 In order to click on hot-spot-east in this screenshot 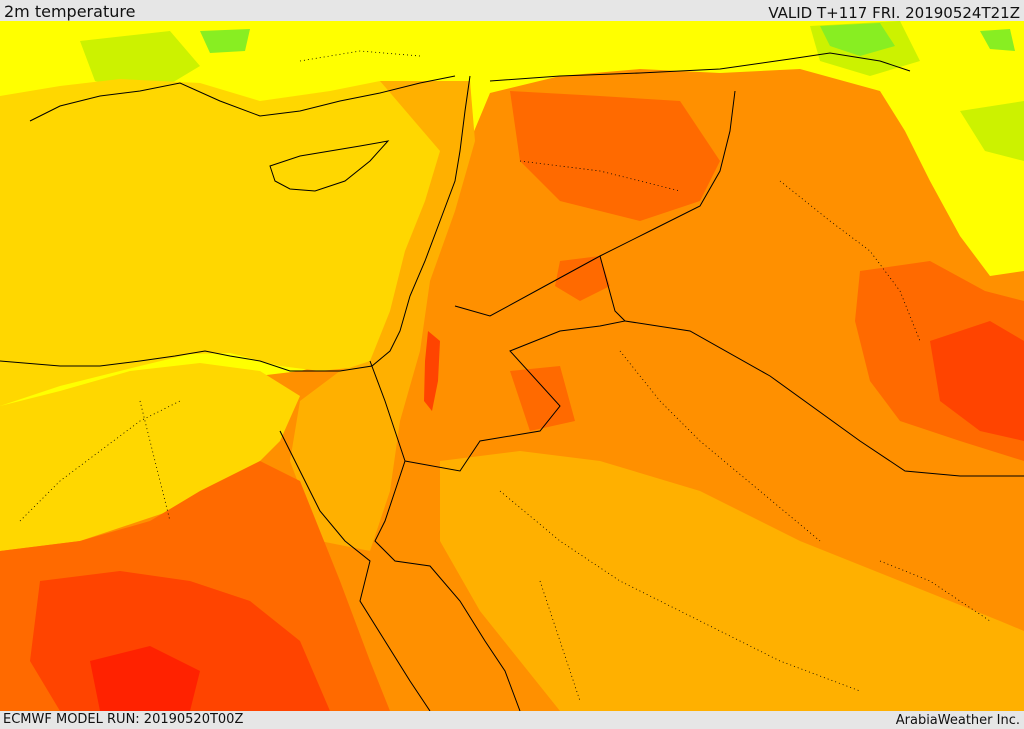, I will do `click(560, 343)`.